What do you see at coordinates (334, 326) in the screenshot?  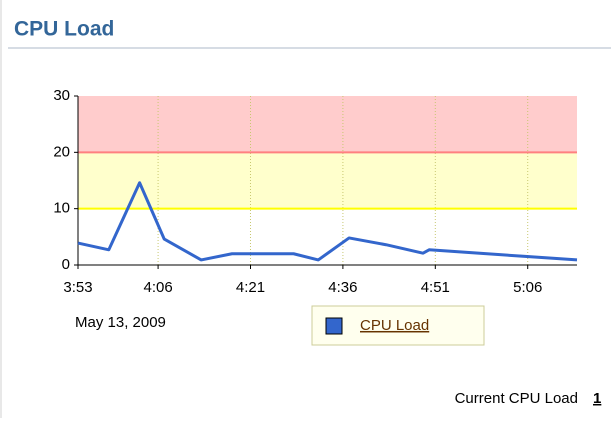 I see `legend-swatch` at bounding box center [334, 326].